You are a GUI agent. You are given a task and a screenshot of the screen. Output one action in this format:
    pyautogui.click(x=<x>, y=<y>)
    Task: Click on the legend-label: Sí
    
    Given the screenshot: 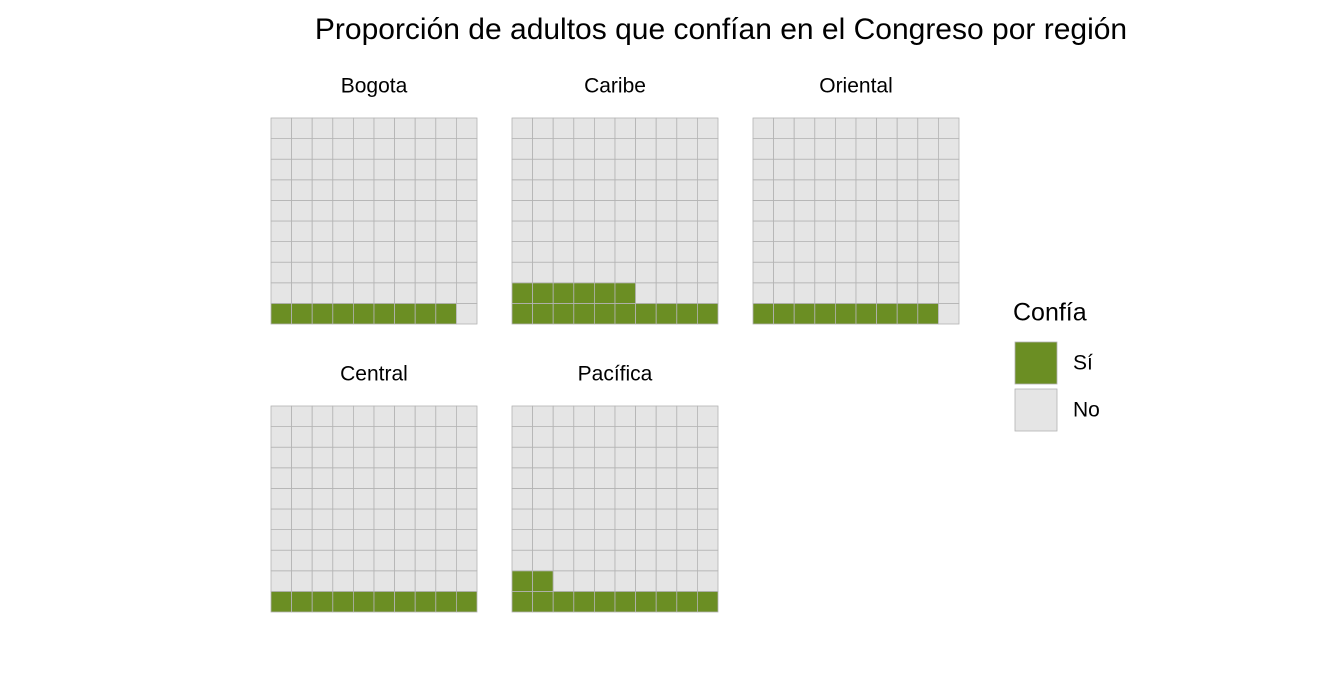 What is the action you would take?
    pyautogui.click(x=1083, y=363)
    